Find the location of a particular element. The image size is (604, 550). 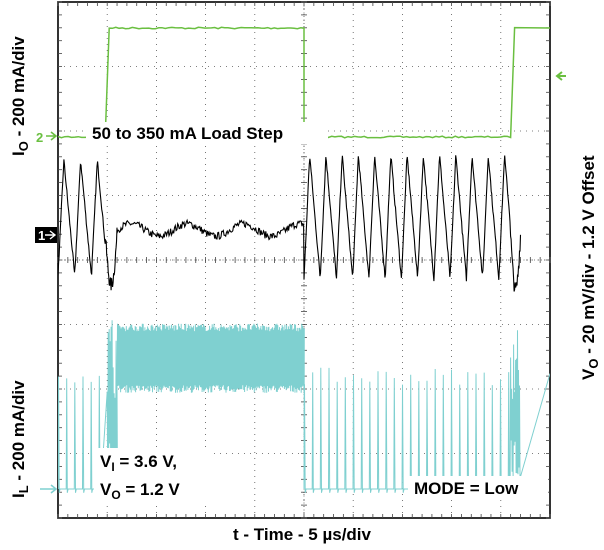

vo-axis-label: VO - 20 mV/div - 1.2 V Offset is located at coordinates (590, 267).